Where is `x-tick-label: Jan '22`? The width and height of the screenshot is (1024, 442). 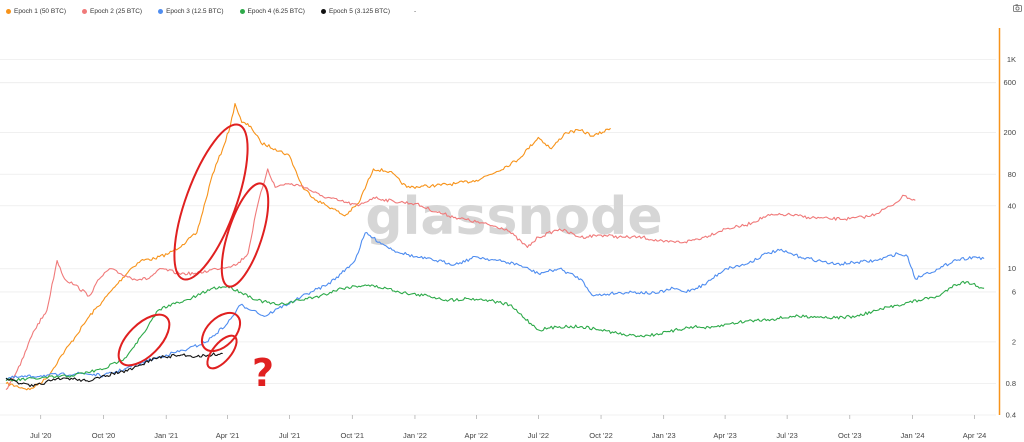 x-tick-label: Jan '22 is located at coordinates (415, 435).